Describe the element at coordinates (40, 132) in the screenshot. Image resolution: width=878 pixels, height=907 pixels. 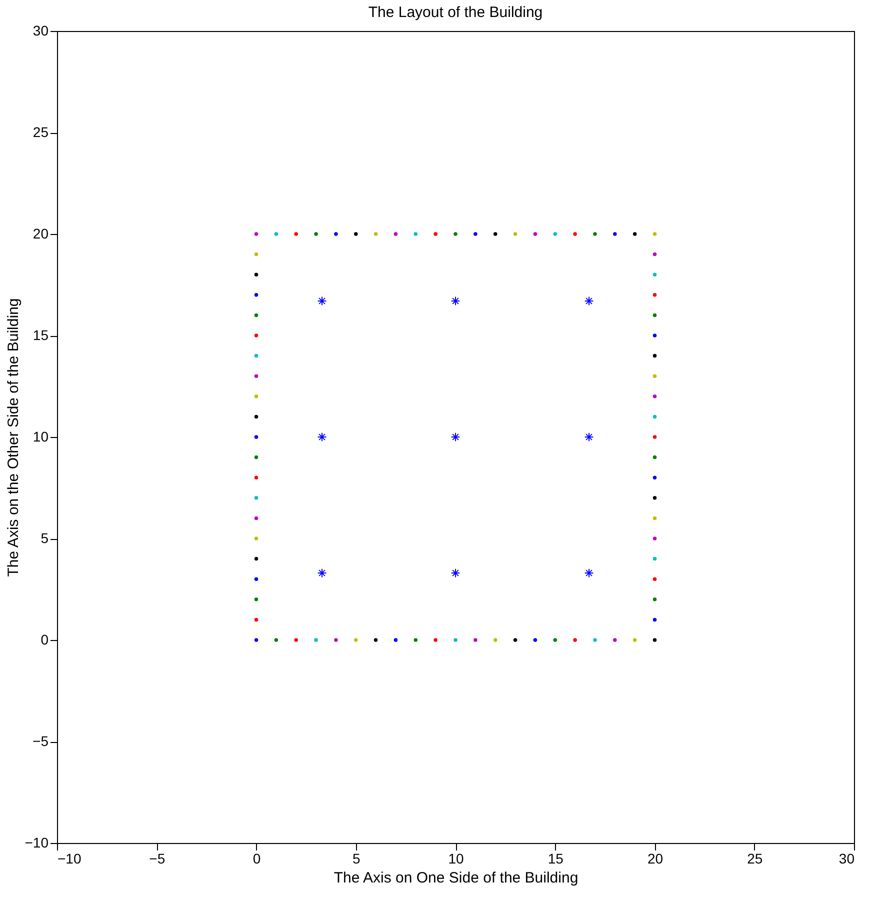
I see `y-tick-label: 25` at that location.